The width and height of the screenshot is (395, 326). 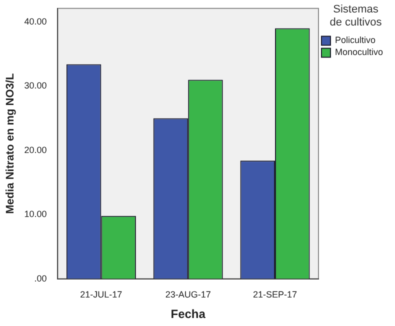 I want to click on y-tick-label: 40.00, so click(x=35, y=21).